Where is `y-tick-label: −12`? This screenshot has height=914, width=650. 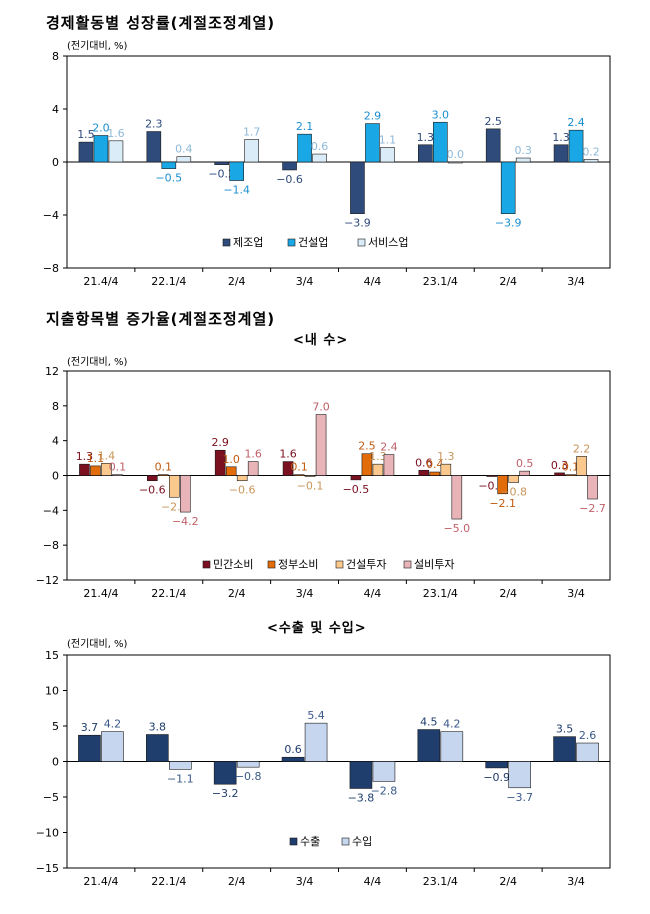
y-tick-label: −12 is located at coordinates (47, 580).